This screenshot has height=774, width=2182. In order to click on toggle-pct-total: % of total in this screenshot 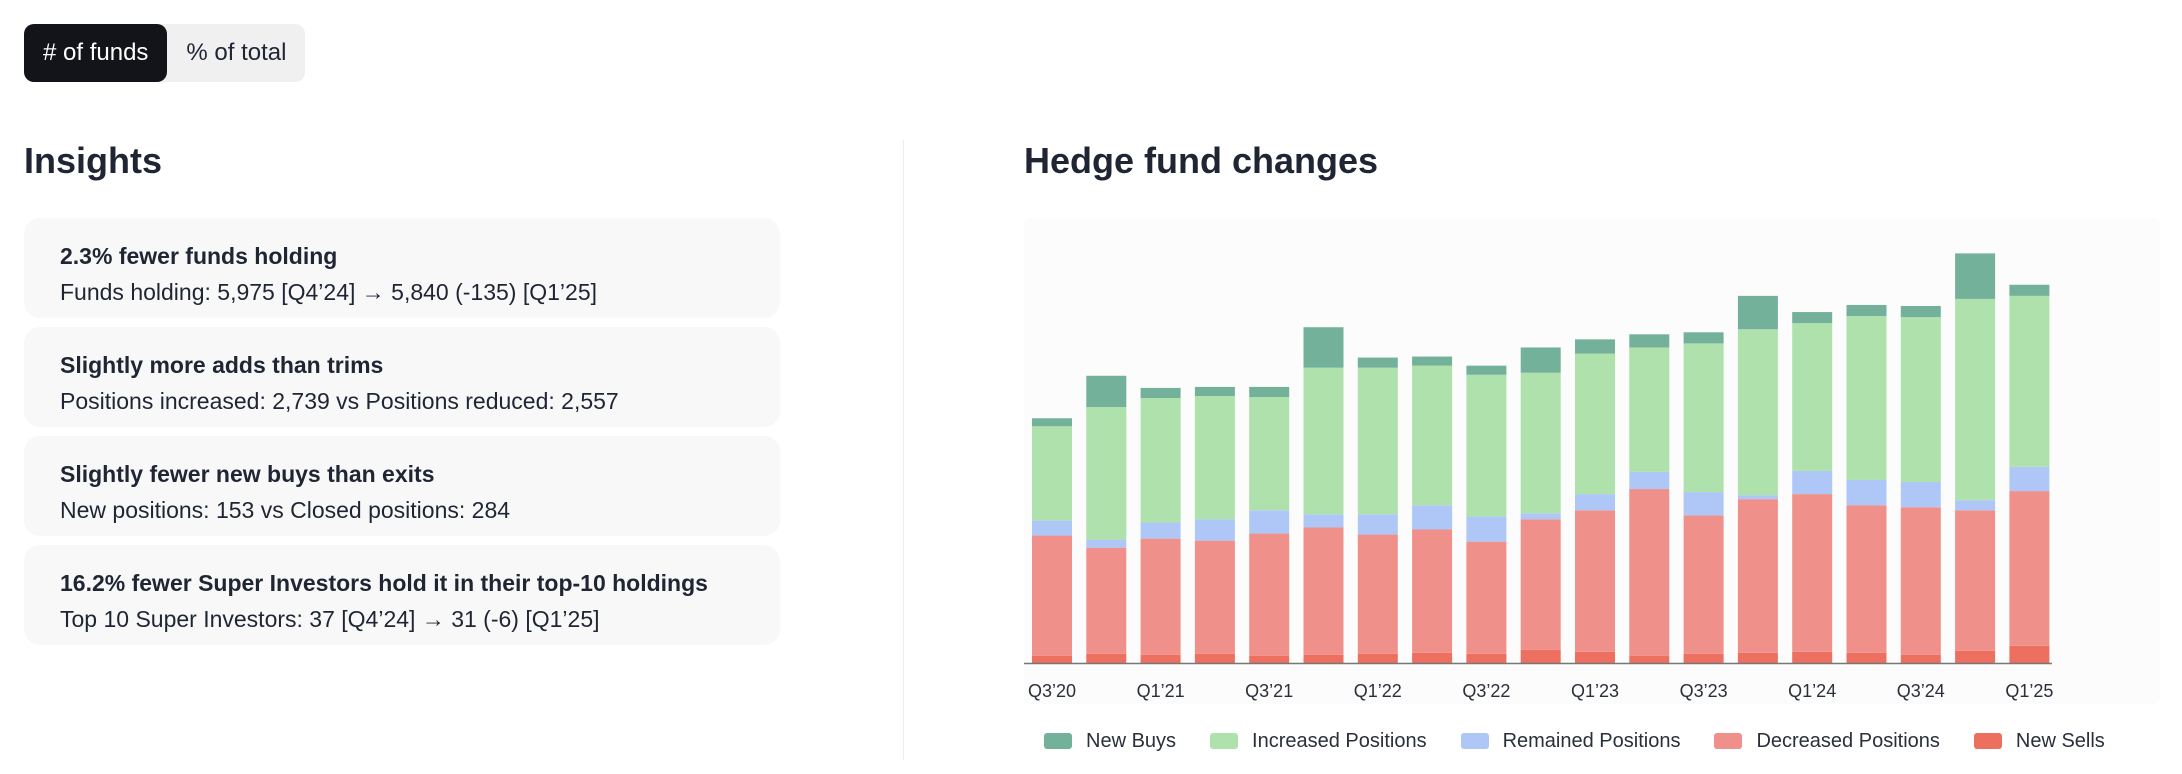, I will do `click(236, 52)`.